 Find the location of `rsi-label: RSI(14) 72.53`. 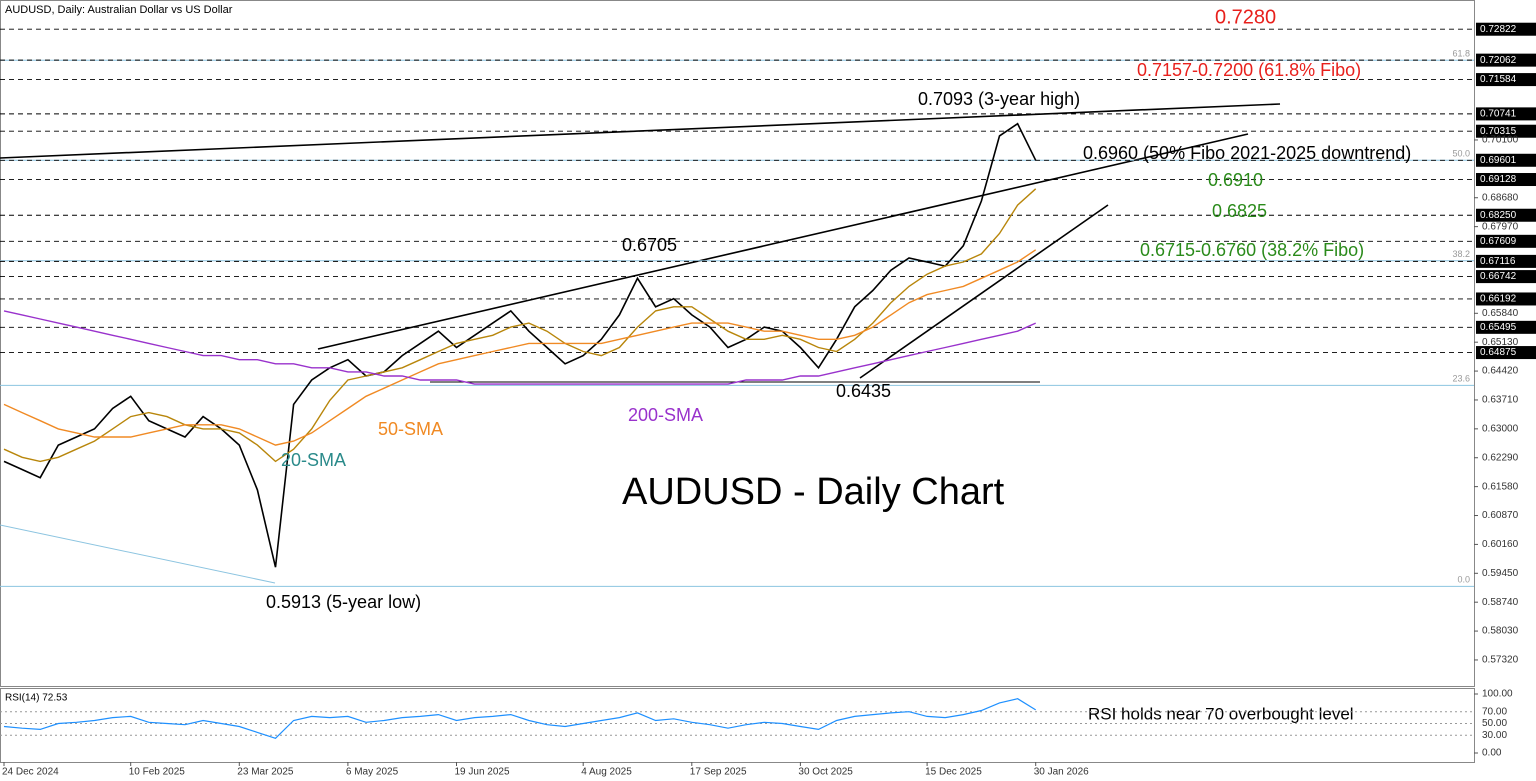

rsi-label: RSI(14) 72.53 is located at coordinates (36, 698).